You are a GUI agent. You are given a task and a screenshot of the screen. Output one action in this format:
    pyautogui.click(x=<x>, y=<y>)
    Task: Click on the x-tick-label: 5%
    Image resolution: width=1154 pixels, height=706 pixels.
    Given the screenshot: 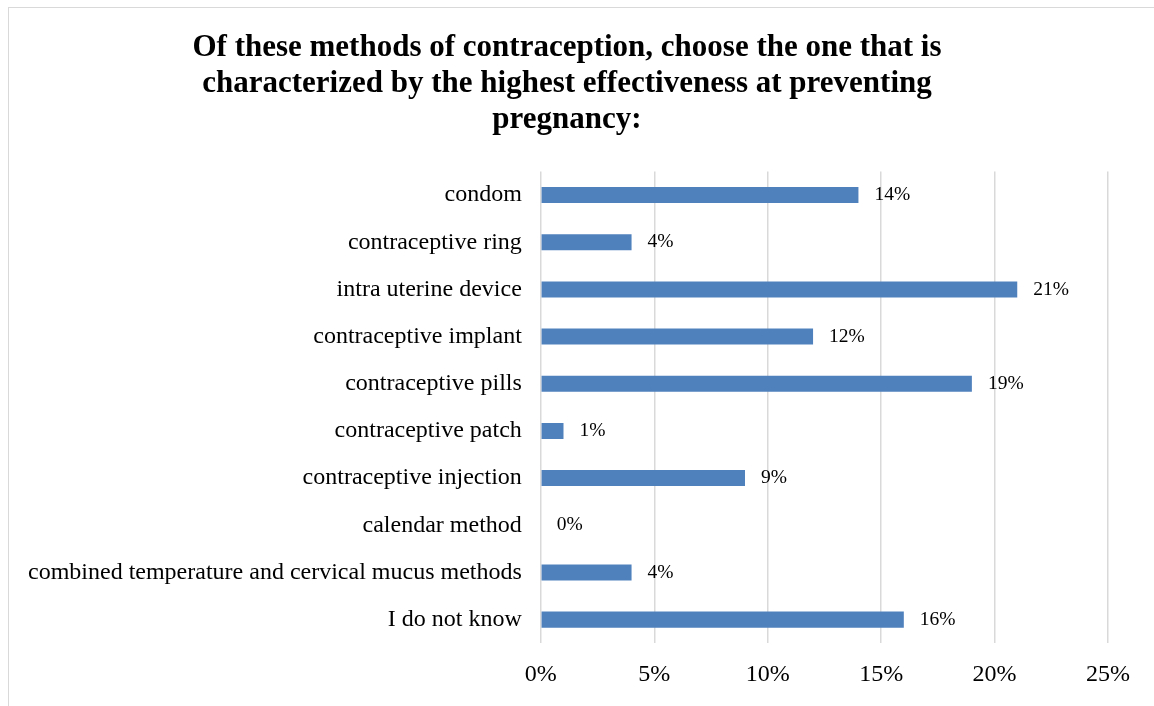 What is the action you would take?
    pyautogui.click(x=654, y=672)
    